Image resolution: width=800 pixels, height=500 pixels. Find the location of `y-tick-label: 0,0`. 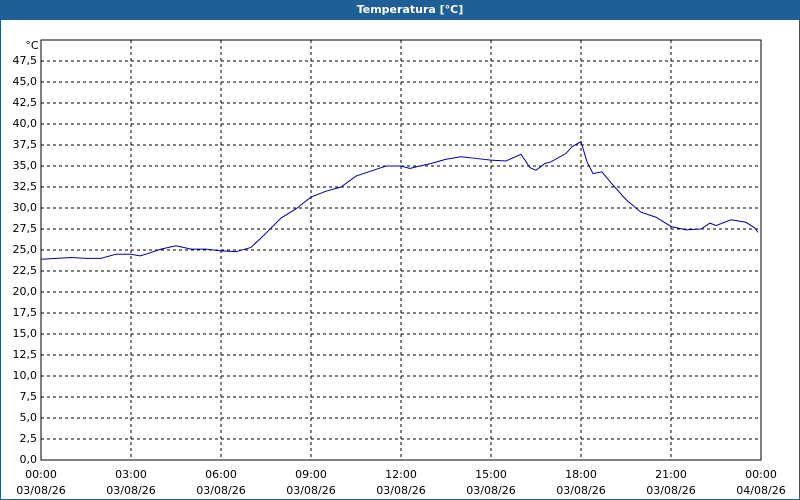

y-tick-label: 0,0 is located at coordinates (29, 459).